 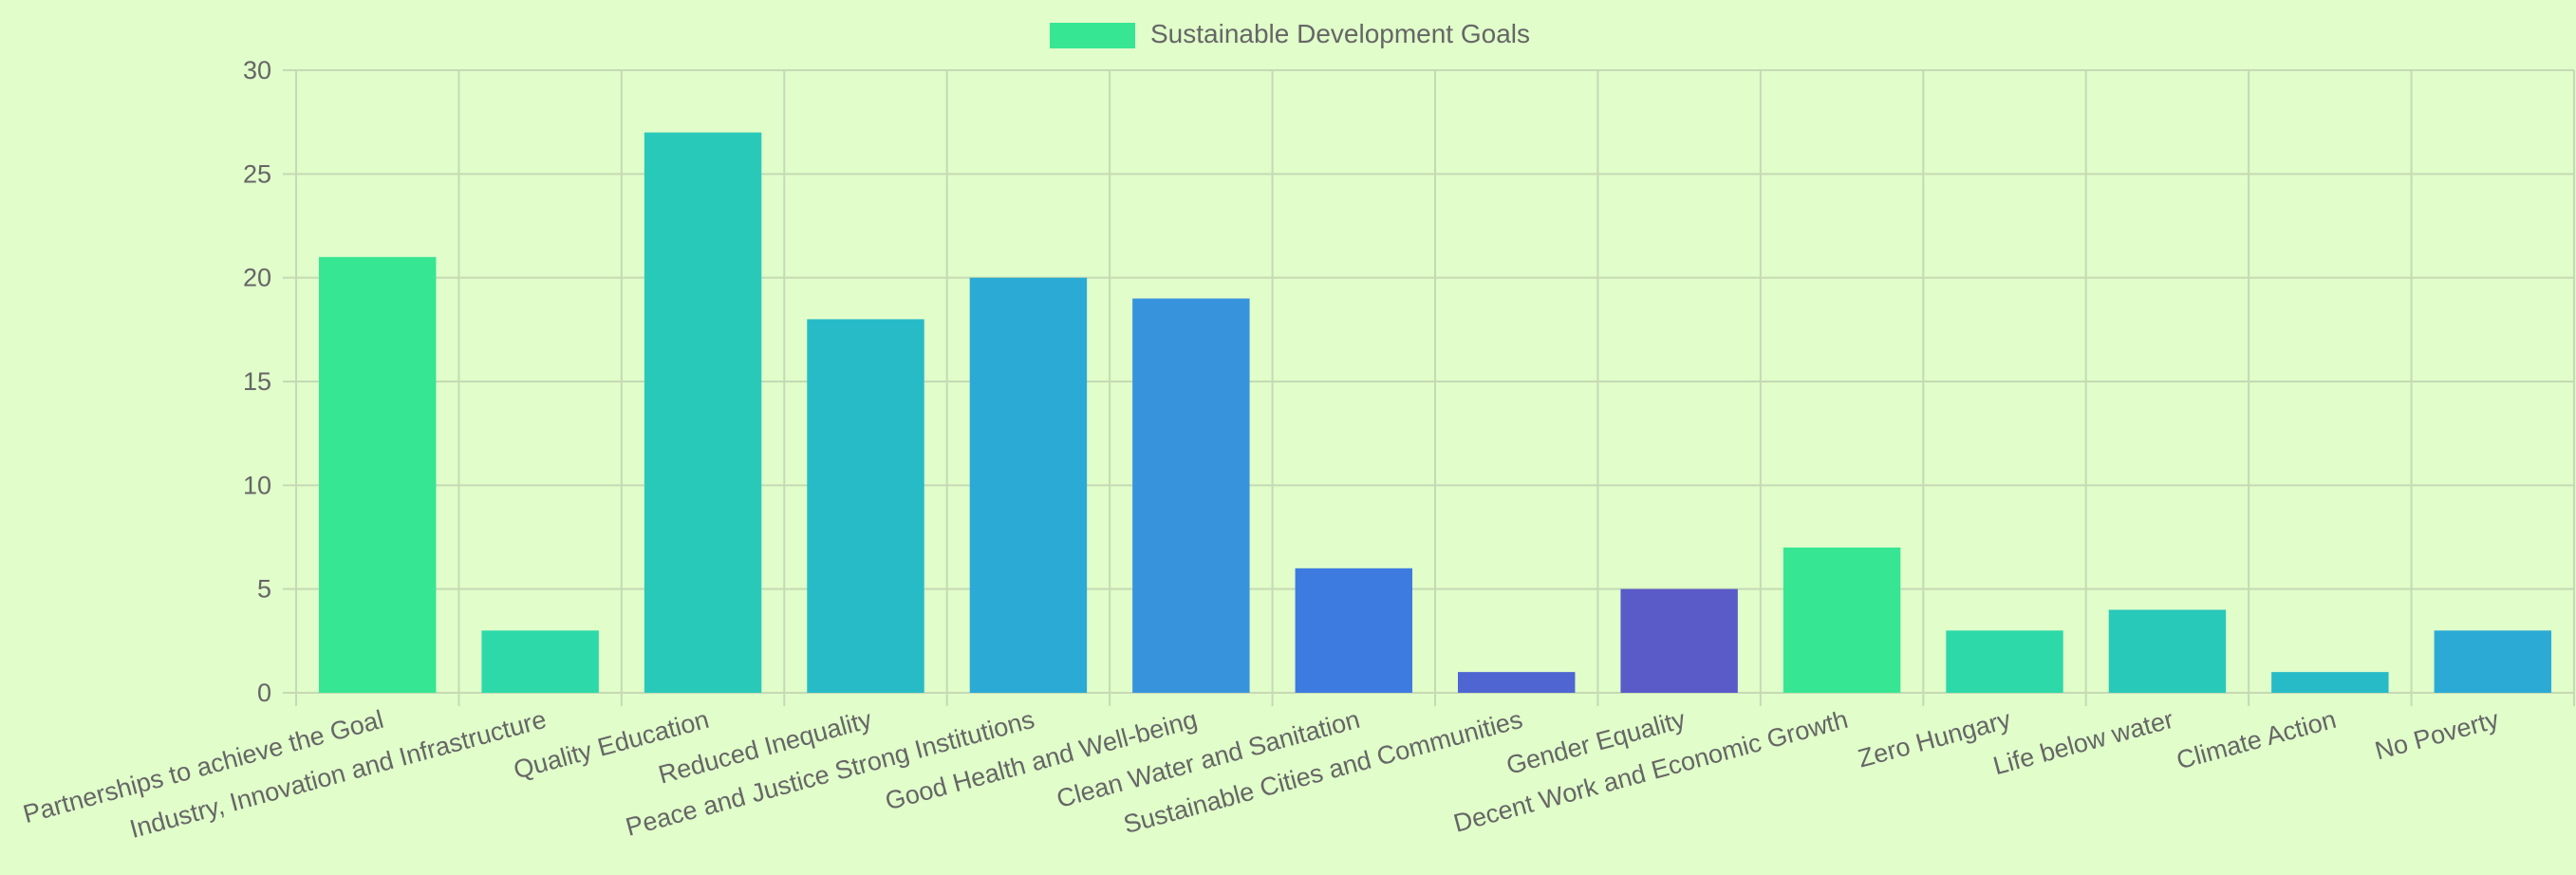 I want to click on legend: Sustainable Development Goals, so click(x=1290, y=33).